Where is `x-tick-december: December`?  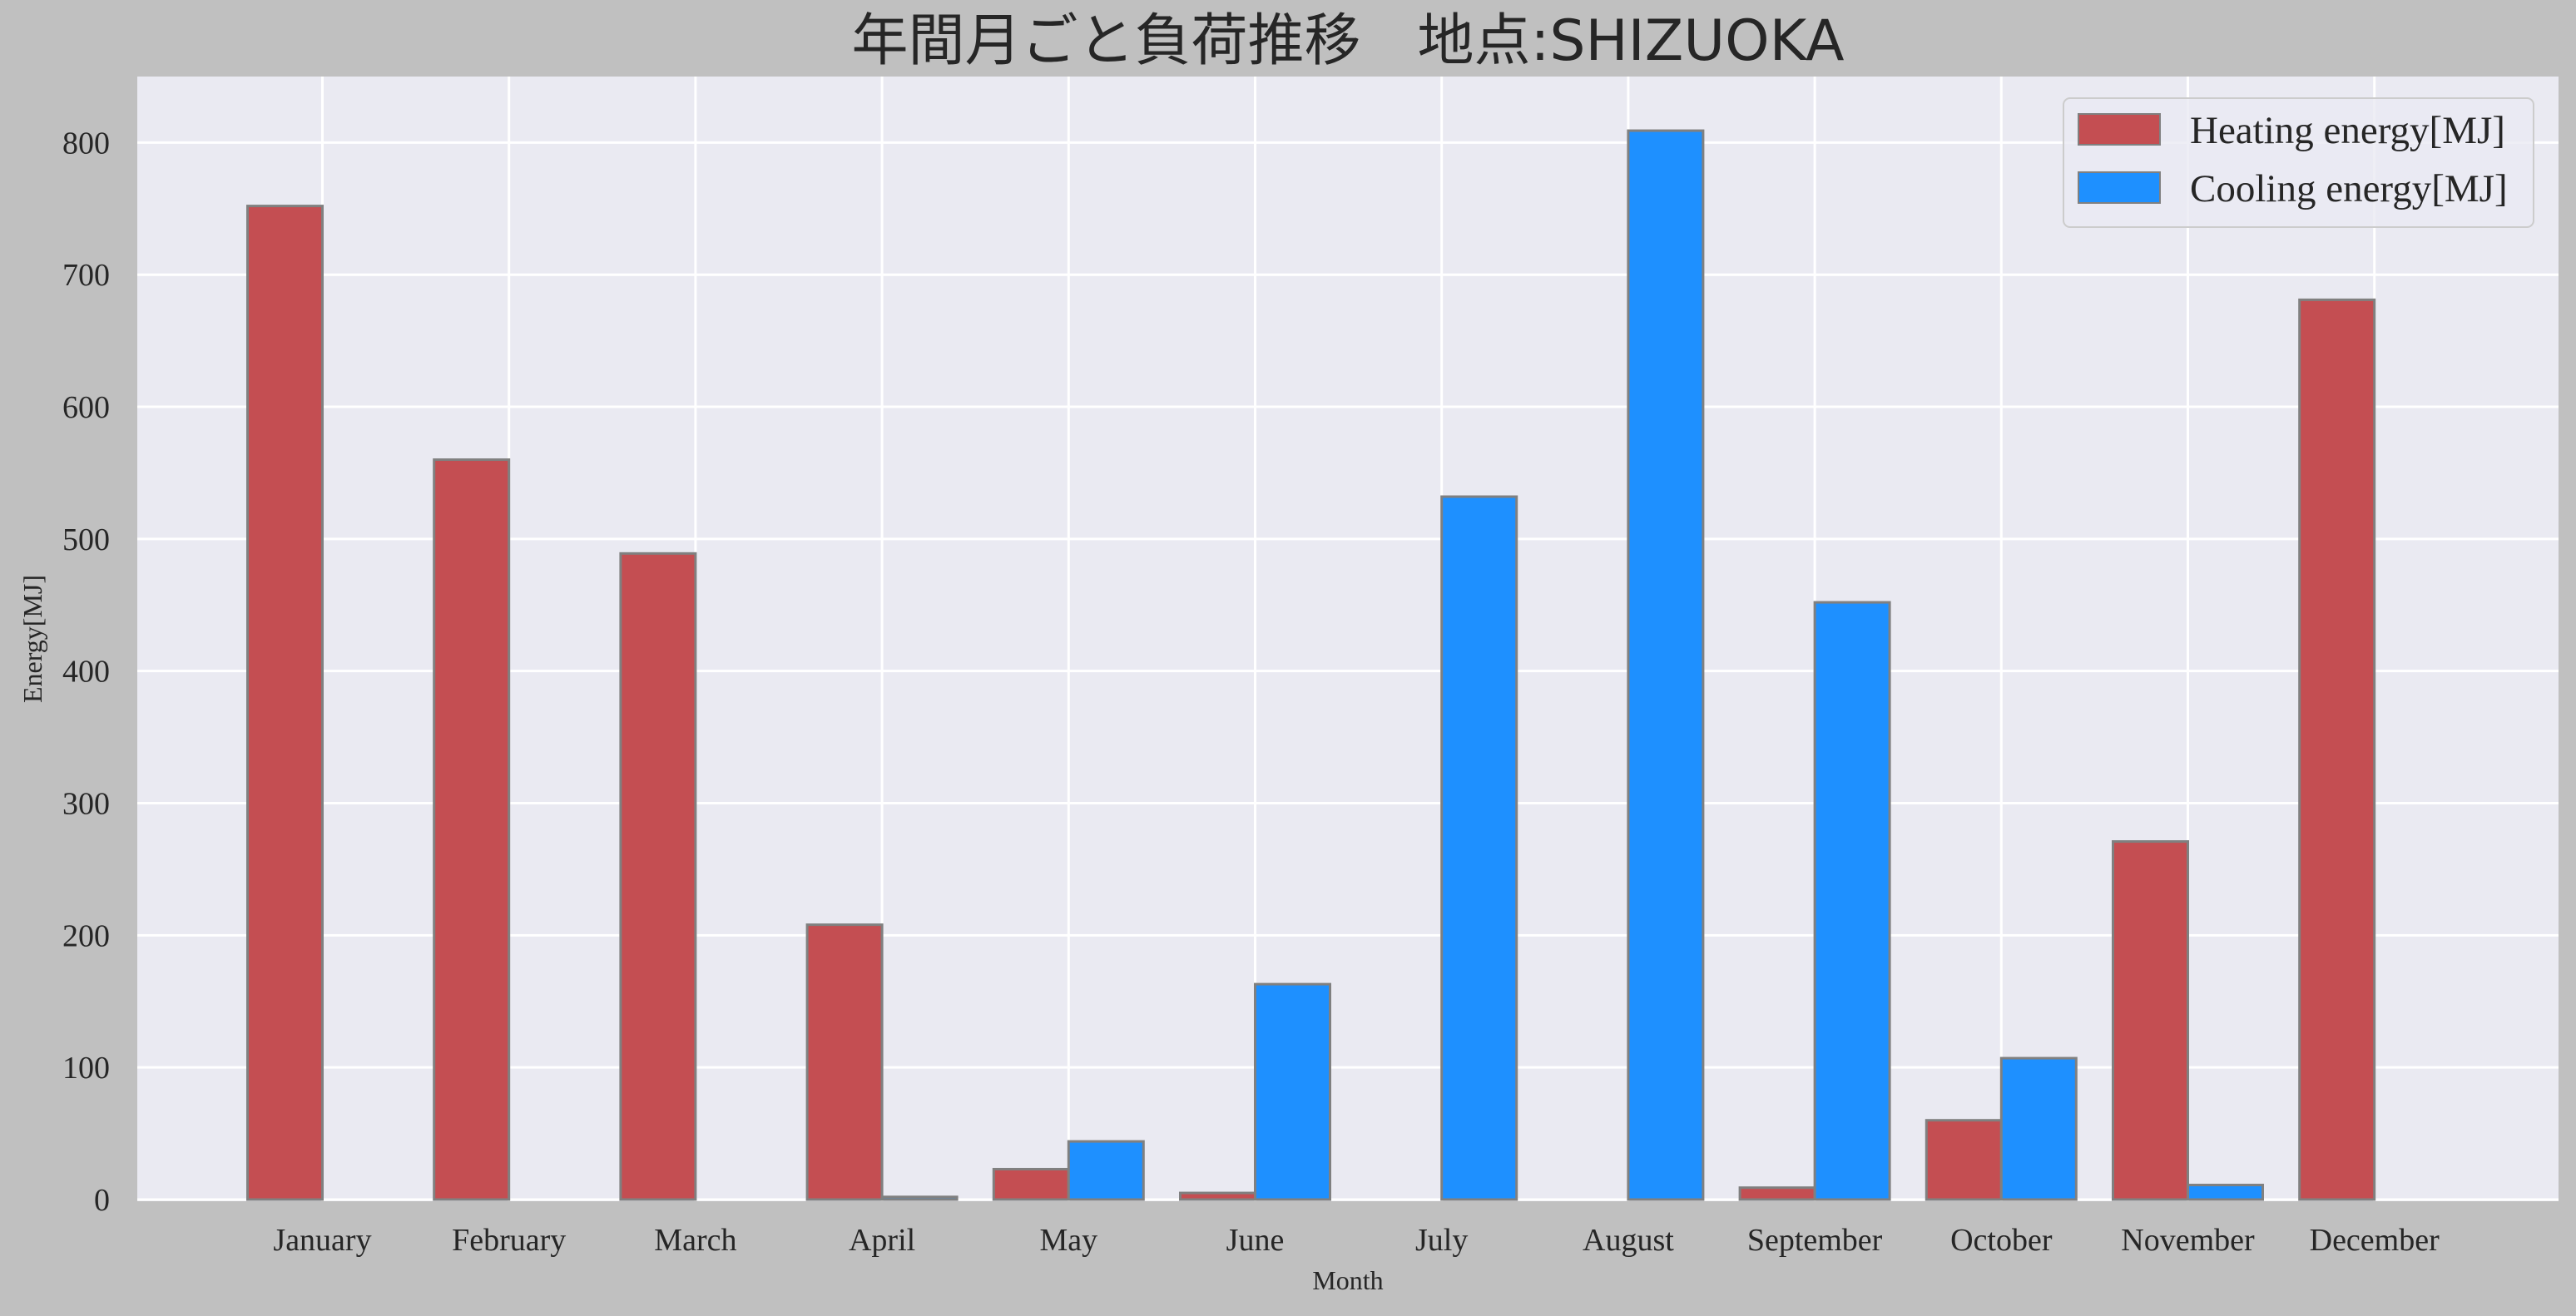 x-tick-december: December is located at coordinates (2375, 1240).